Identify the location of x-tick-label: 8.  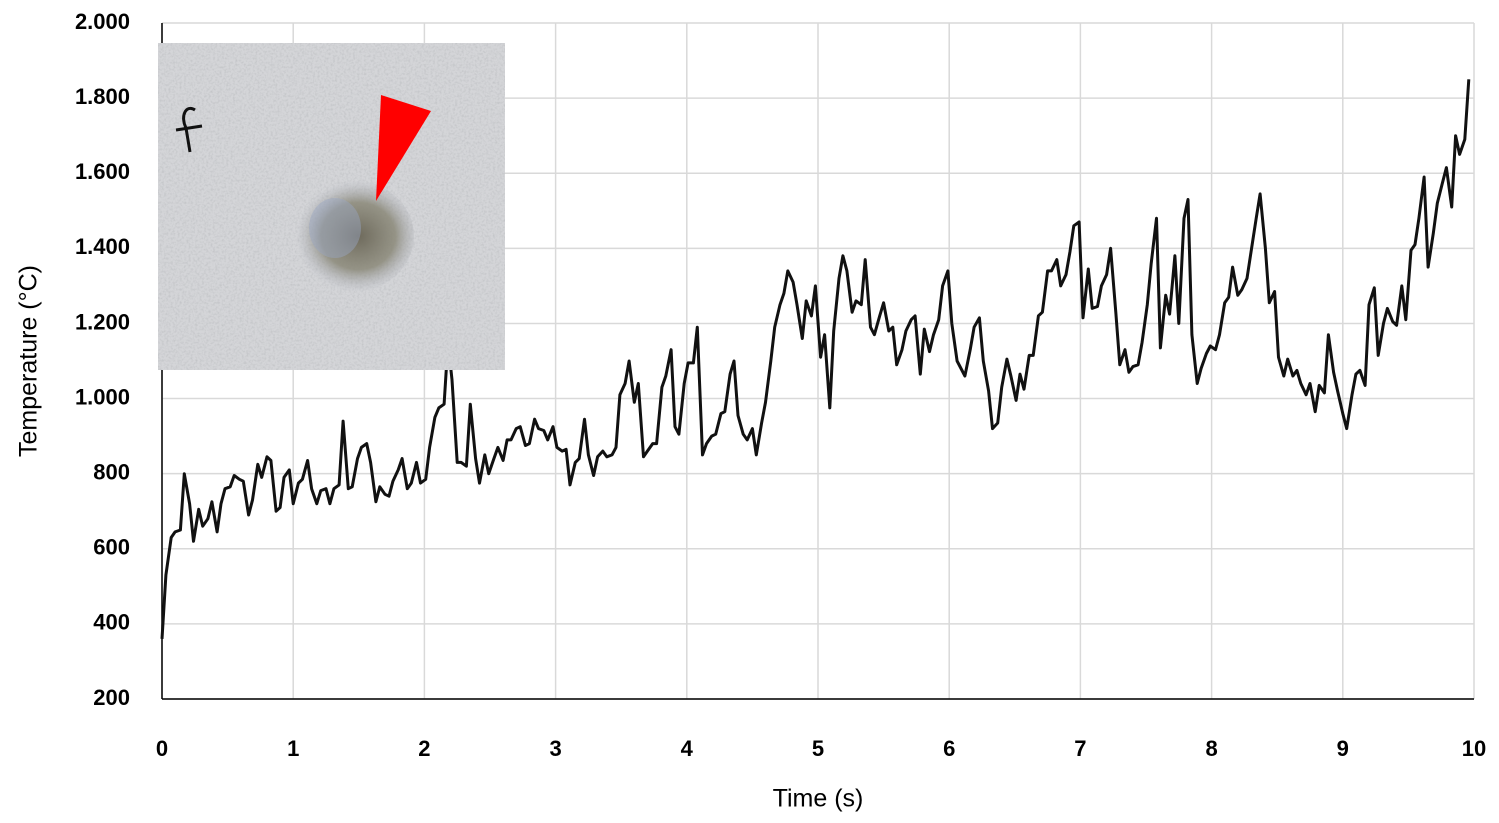
(1211, 748).